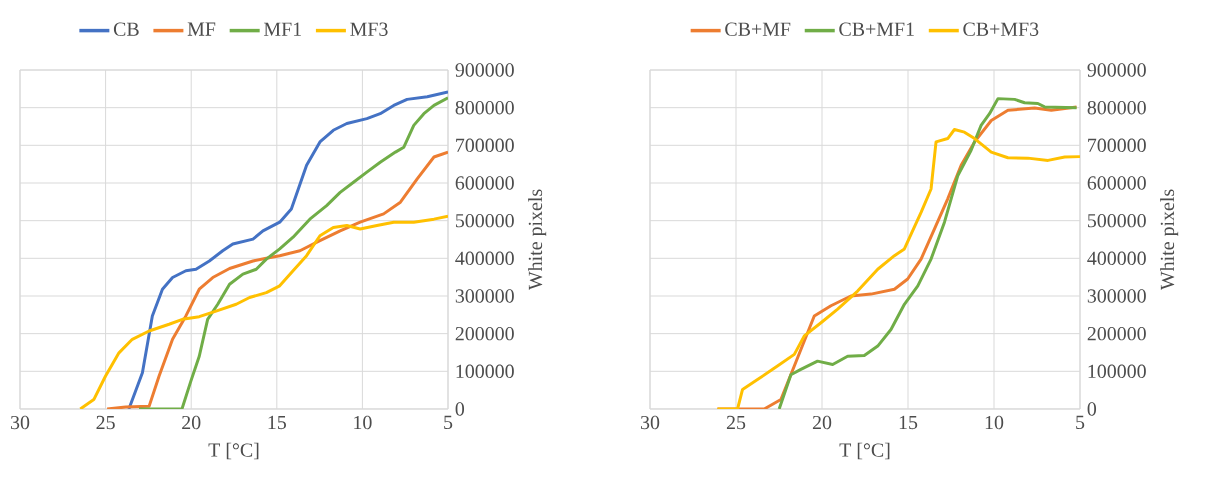 This screenshot has width=1217, height=491. Describe the element at coordinates (126, 29) in the screenshot. I see `legend-label: CB` at that location.